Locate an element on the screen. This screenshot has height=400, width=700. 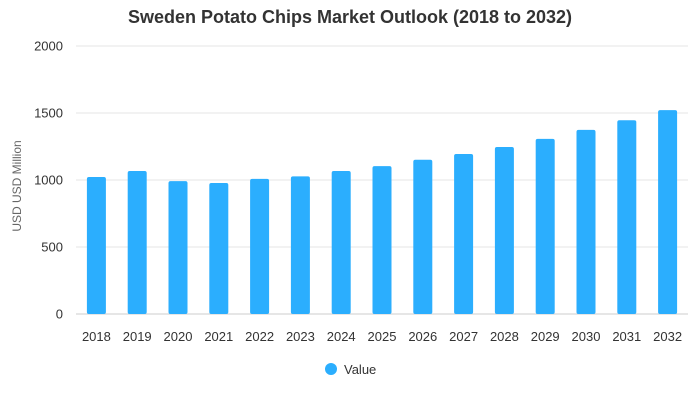
y-tick-label: 1500 is located at coordinates (48, 113).